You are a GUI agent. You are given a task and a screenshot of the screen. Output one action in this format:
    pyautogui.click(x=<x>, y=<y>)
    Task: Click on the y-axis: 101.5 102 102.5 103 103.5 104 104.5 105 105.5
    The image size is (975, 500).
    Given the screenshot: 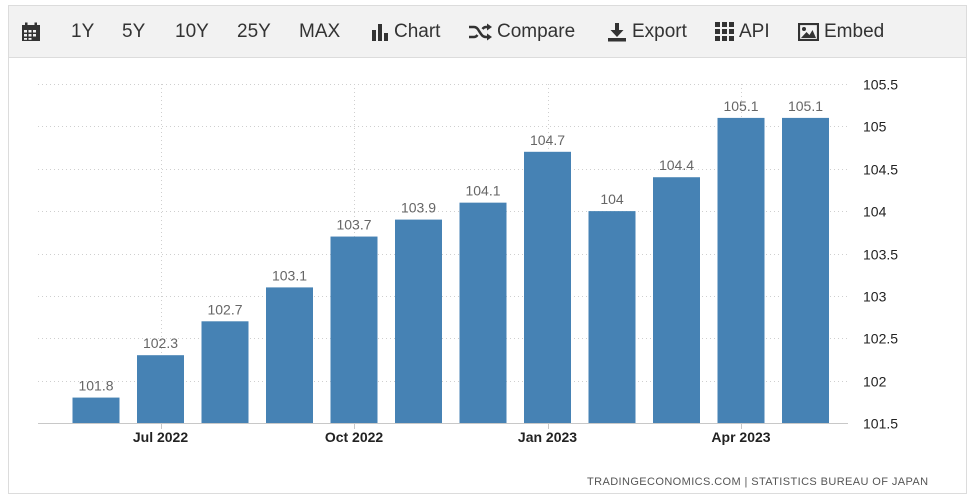 What is the action you would take?
    pyautogui.click(x=880, y=254)
    